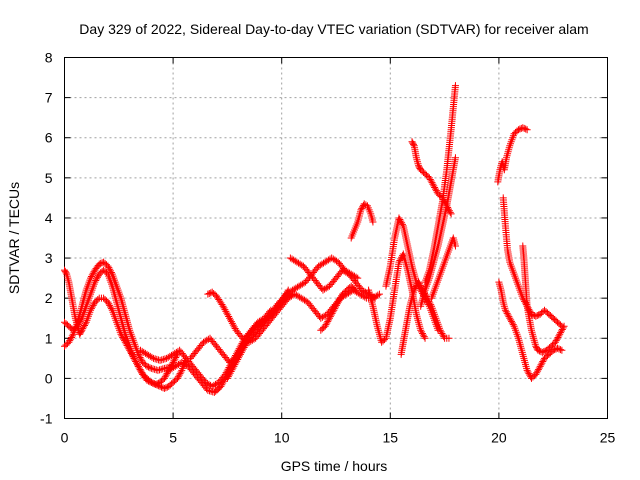 The height and width of the screenshot is (480, 640). Describe the element at coordinates (14, 238) in the screenshot. I see `y-axis-label: SDTVAR / TECUs` at that location.